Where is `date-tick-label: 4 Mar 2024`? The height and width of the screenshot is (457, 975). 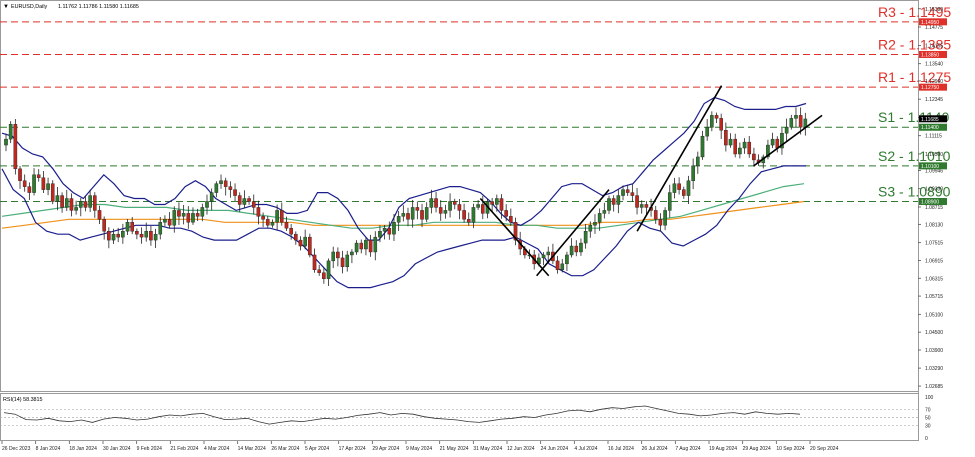
date-tick-label: 4 Mar 2024 is located at coordinates (217, 449).